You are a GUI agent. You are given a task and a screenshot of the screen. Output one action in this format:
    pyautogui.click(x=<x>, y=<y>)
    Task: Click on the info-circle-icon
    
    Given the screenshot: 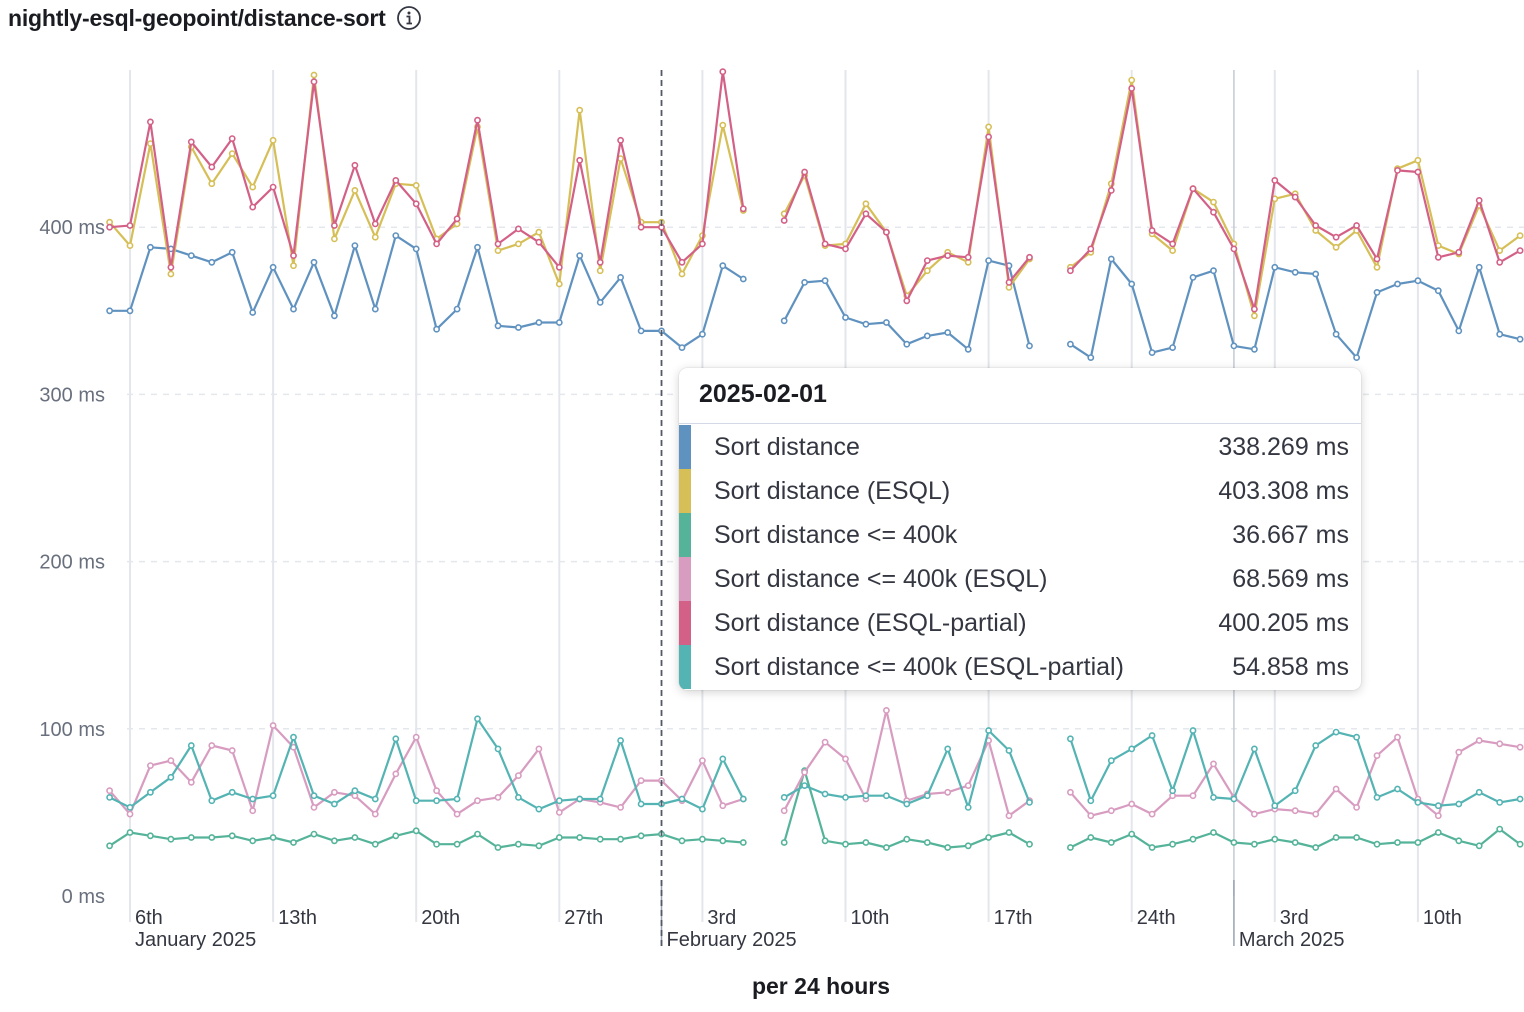 What is the action you would take?
    pyautogui.click(x=409, y=18)
    